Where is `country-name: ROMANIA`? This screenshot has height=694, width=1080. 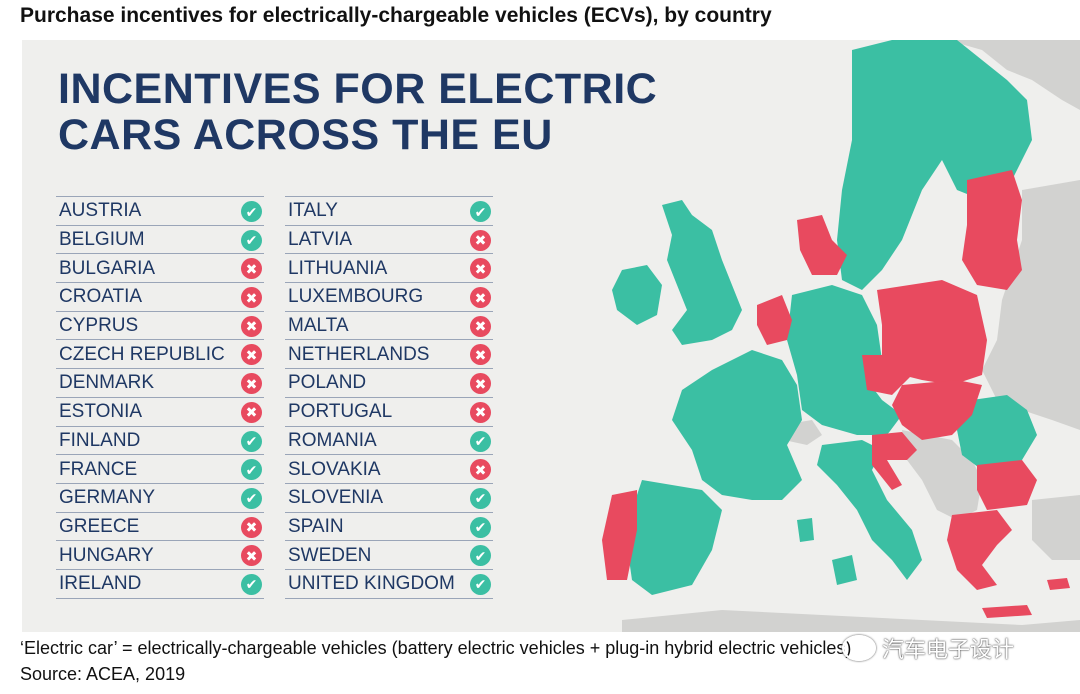 country-name: ROMANIA is located at coordinates (332, 440).